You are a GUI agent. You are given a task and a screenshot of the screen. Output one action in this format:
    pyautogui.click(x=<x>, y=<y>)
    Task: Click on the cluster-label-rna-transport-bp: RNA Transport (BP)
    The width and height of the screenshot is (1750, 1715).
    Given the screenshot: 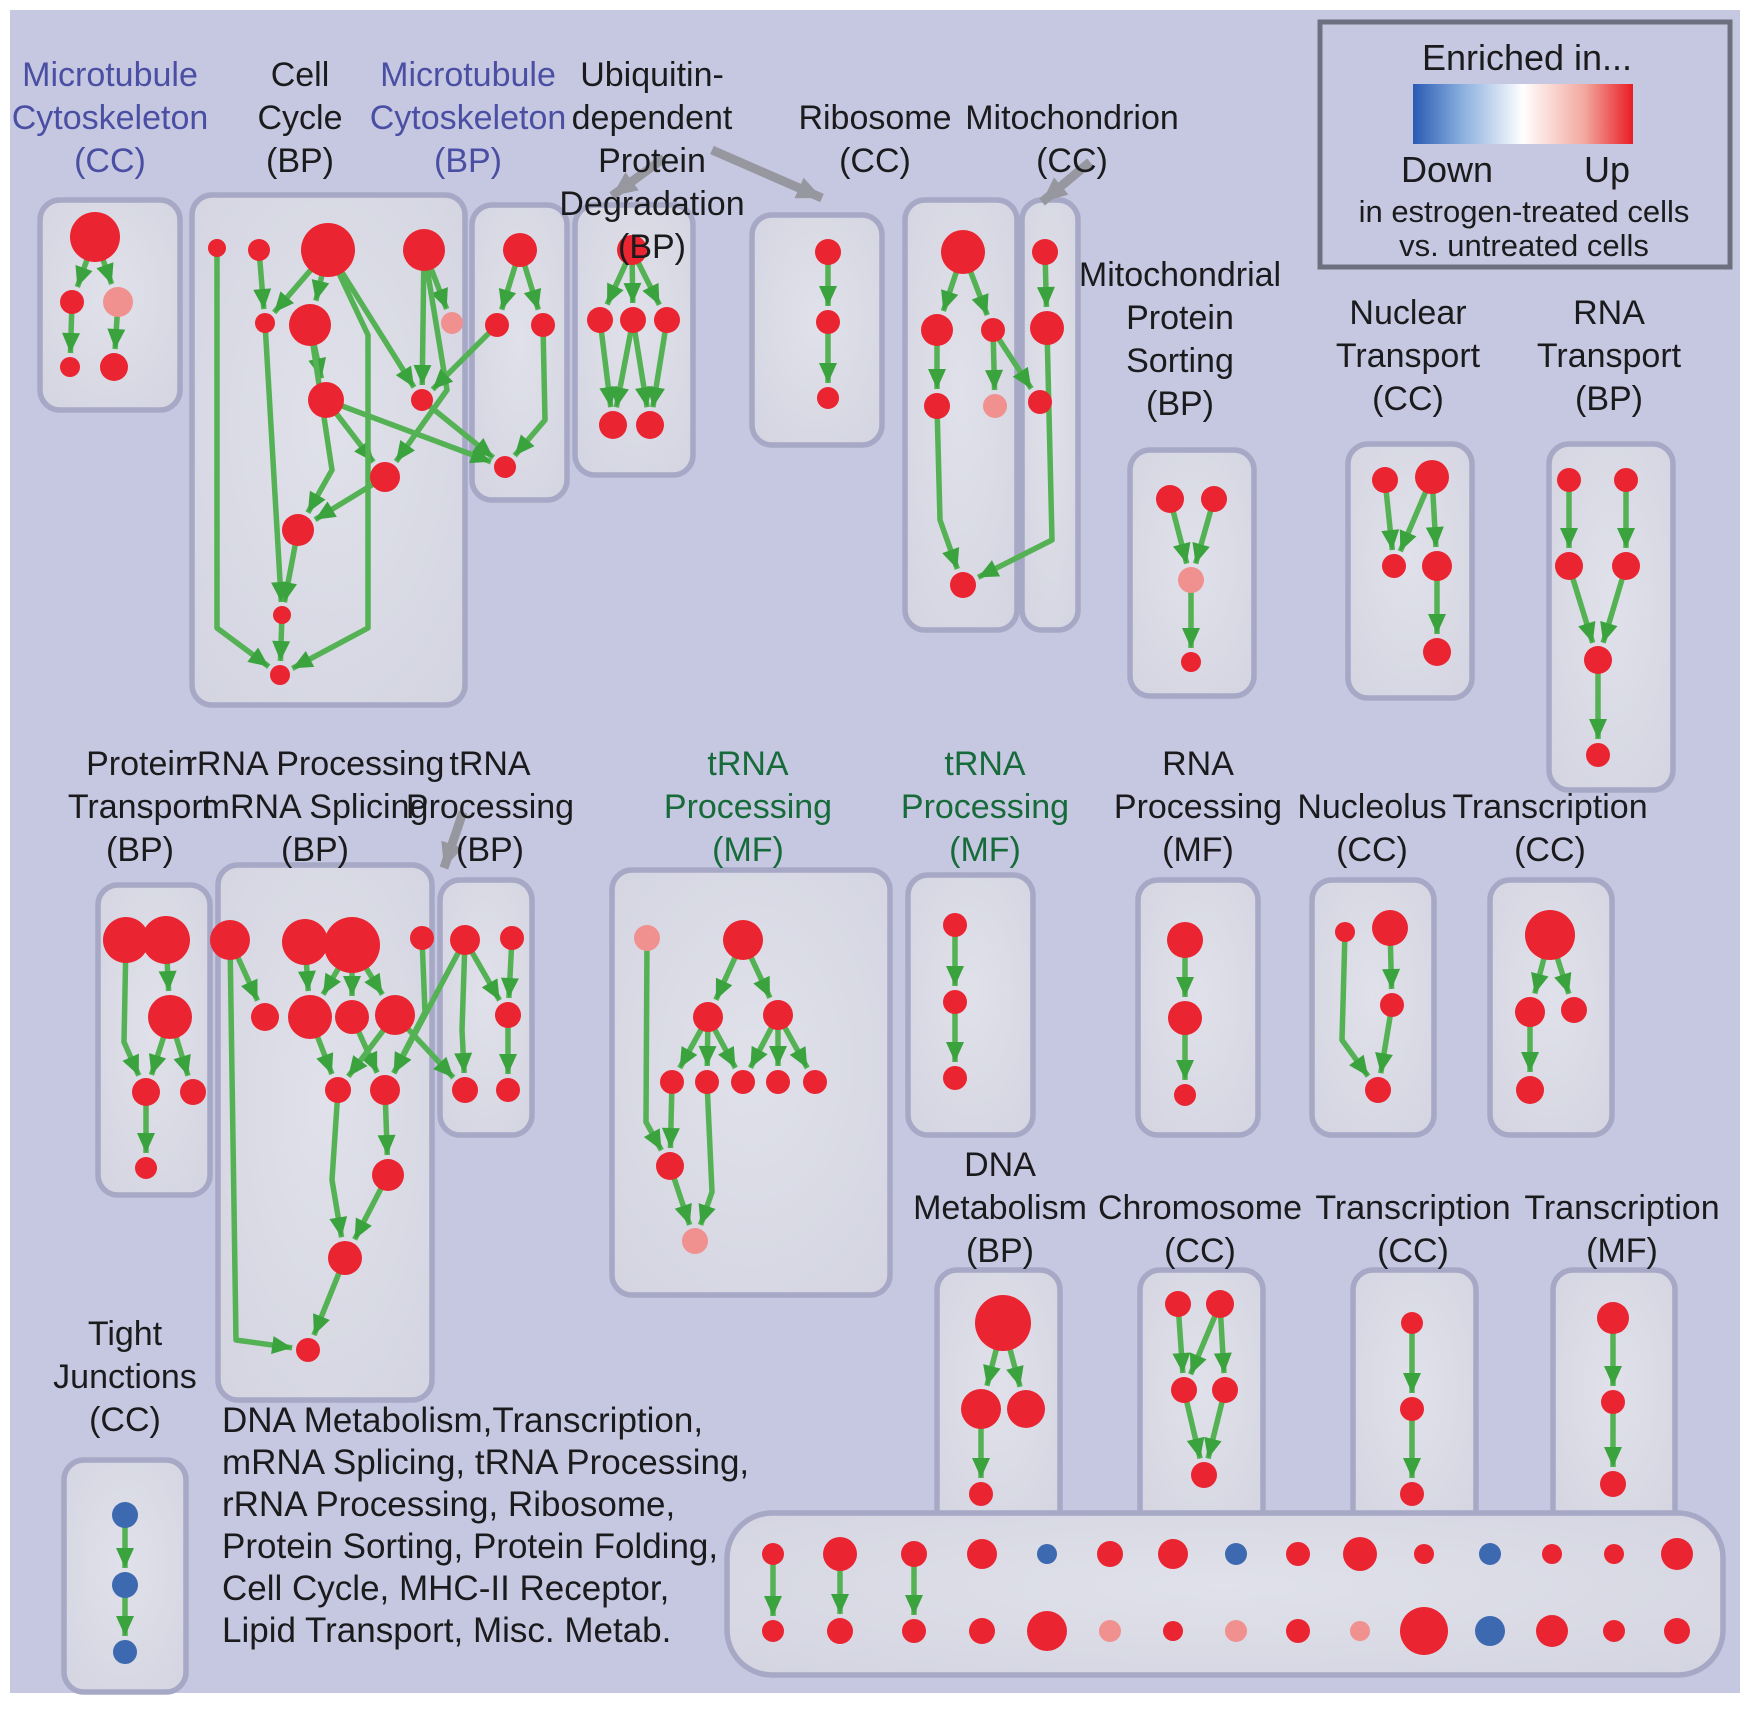 What is the action you would take?
    pyautogui.click(x=1609, y=356)
    